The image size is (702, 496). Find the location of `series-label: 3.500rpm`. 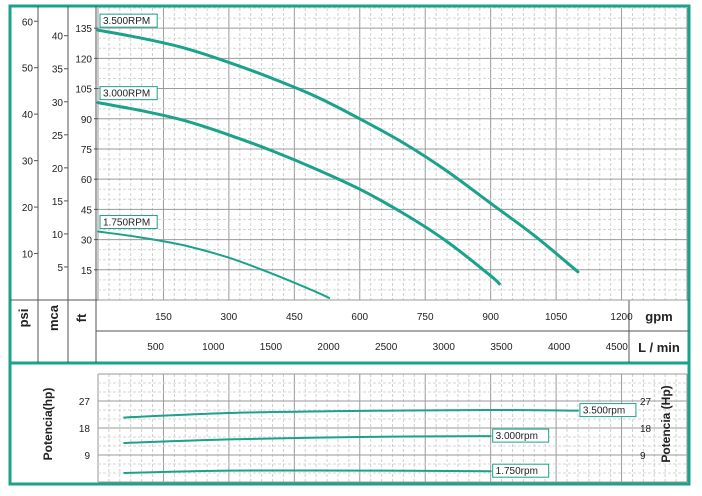

series-label: 3.500rpm is located at coordinates (604, 411).